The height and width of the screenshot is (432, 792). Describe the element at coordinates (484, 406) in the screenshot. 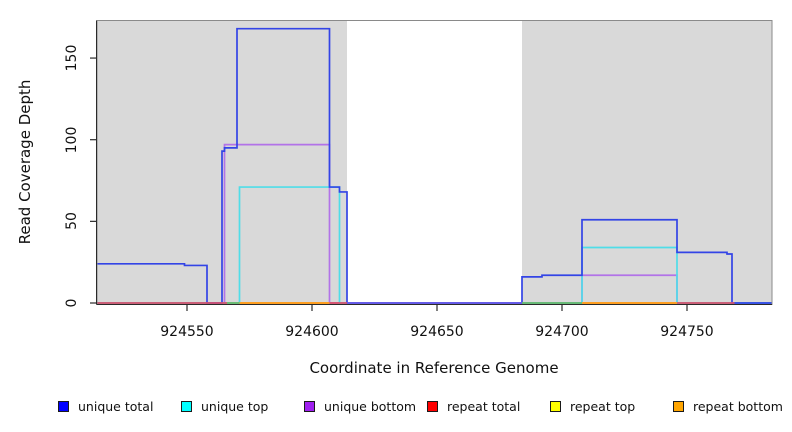

I see `legend-item-label: repeat total` at that location.